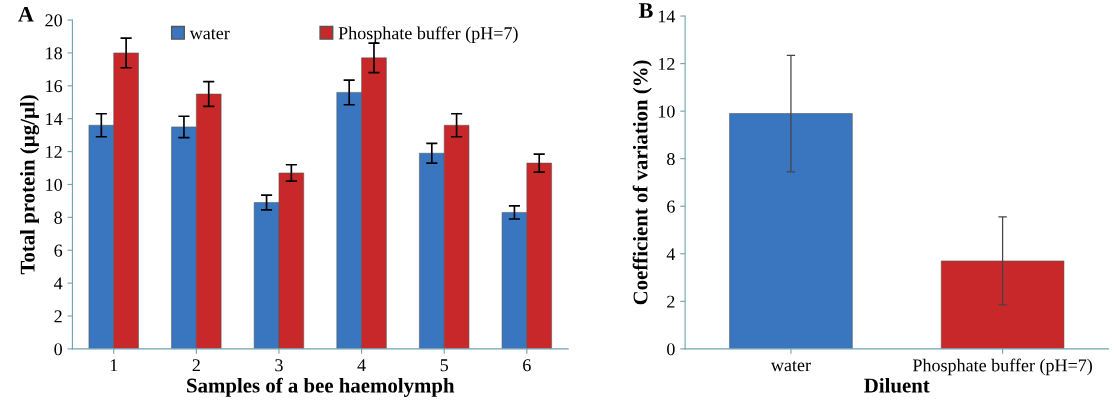 The height and width of the screenshot is (401, 1114). What do you see at coordinates (790, 366) in the screenshot?
I see `x-tick-label: water` at bounding box center [790, 366].